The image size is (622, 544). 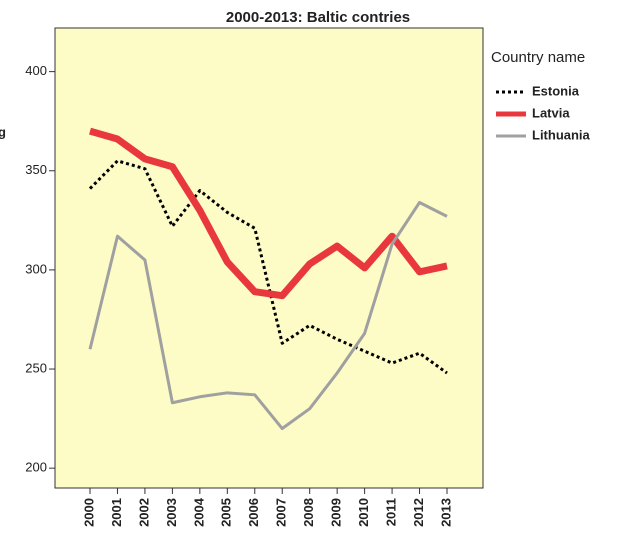 I want to click on x-tick-label: 2005, so click(x=226, y=512).